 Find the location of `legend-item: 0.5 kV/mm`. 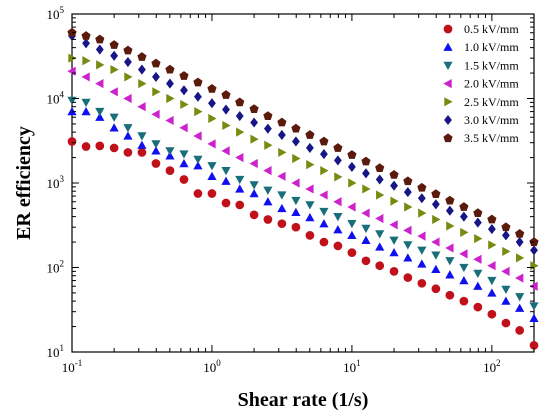

legend-item: 0.5 kV/mm is located at coordinates (481, 29).